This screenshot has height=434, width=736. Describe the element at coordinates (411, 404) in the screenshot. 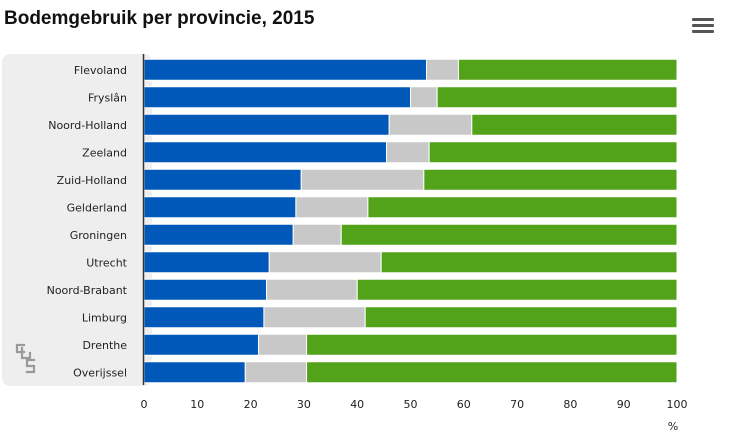

I see `x-tick-label: 50` at that location.